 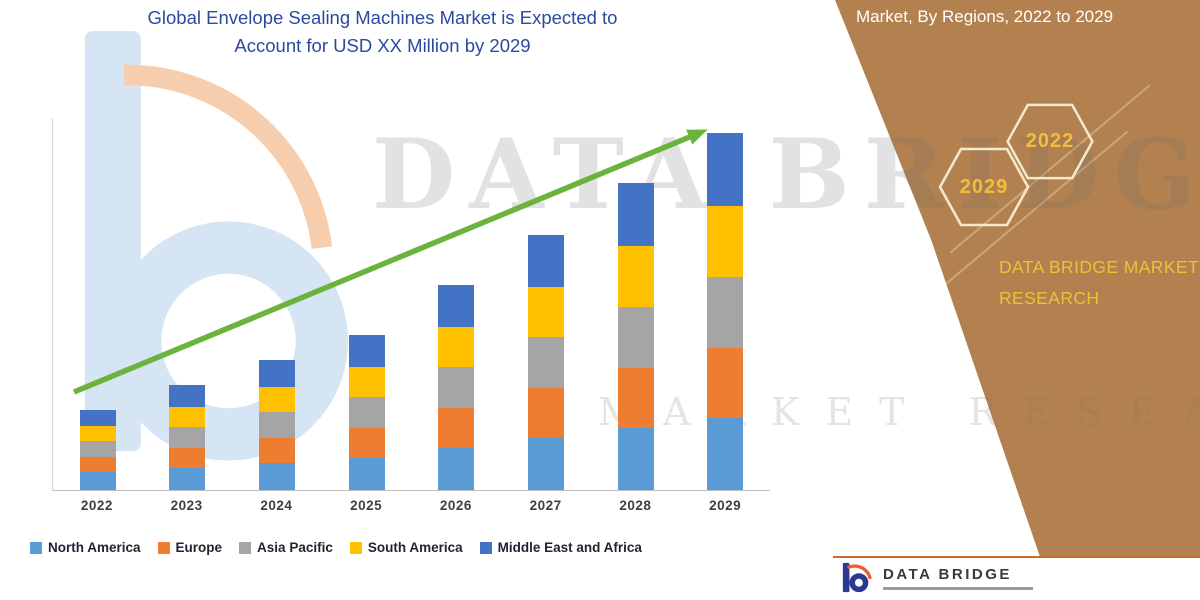 I want to click on x-axis-label: 2022, so click(x=96, y=505).